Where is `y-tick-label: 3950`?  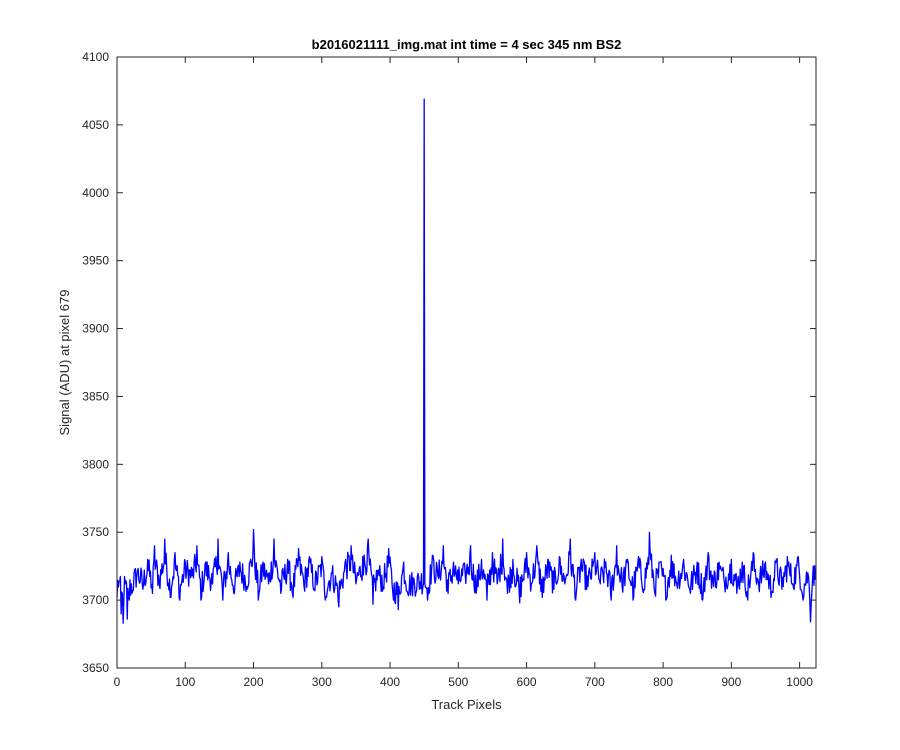
y-tick-label: 3950 is located at coordinates (95, 261).